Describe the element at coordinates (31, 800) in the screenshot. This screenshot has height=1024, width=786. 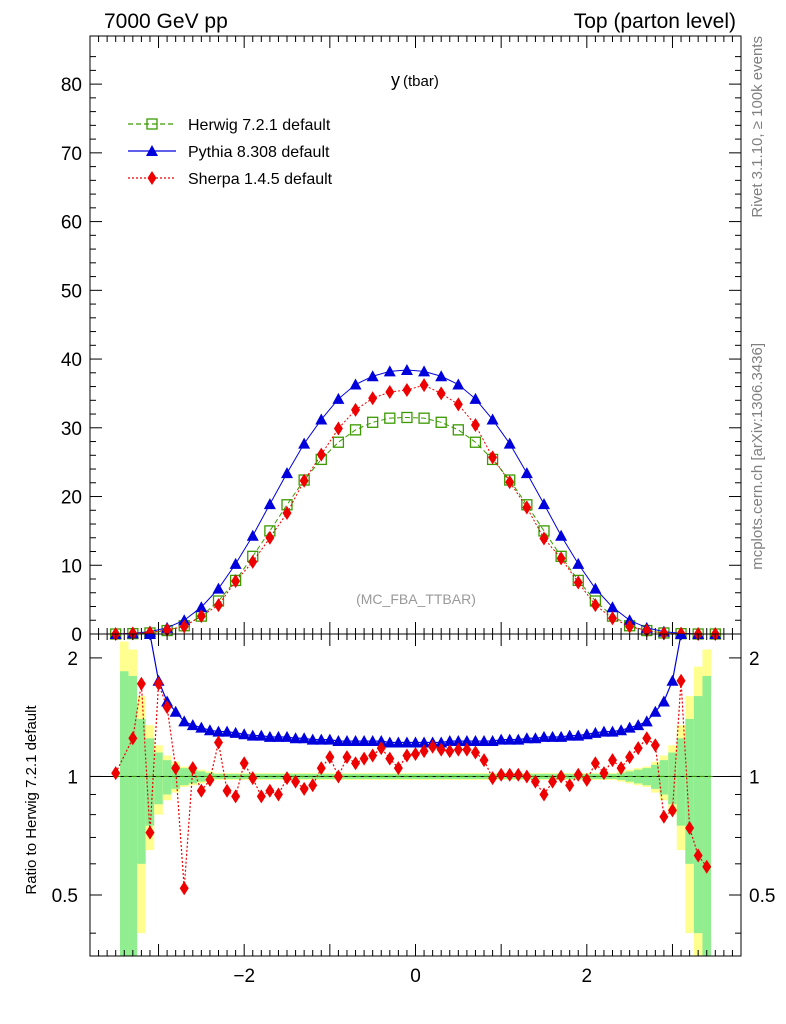
I see `ratio-ylabel: Ratio to Herwig 7.2.1 default` at that location.